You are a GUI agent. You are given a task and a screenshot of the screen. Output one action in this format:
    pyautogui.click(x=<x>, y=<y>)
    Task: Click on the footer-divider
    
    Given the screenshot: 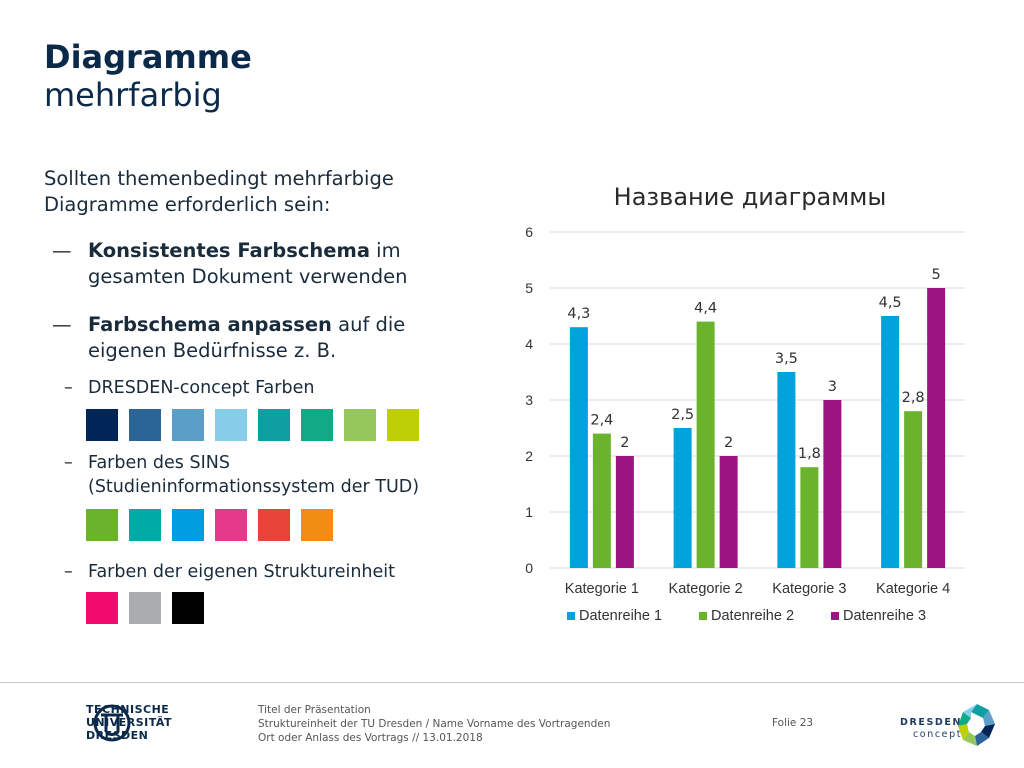 What is the action you would take?
    pyautogui.click(x=512, y=682)
    